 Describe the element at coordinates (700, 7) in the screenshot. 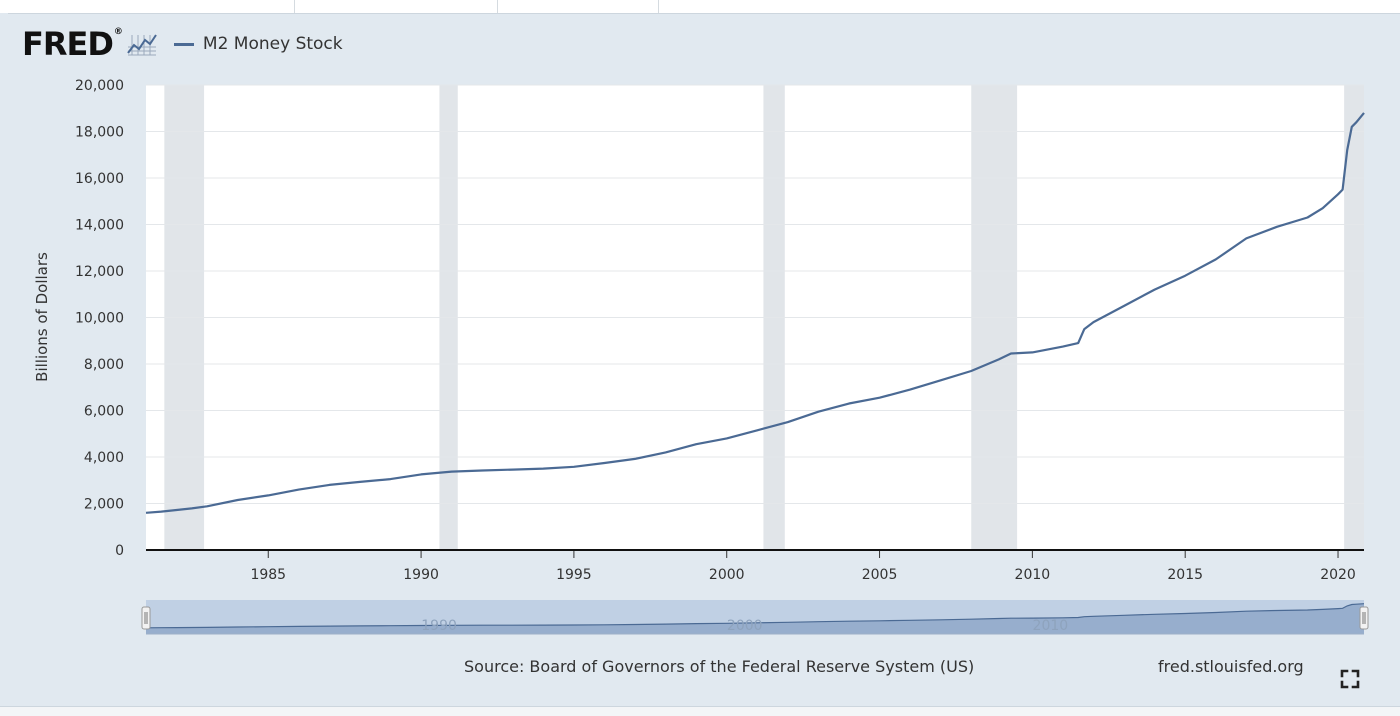

I see `top-tab-strip` at that location.